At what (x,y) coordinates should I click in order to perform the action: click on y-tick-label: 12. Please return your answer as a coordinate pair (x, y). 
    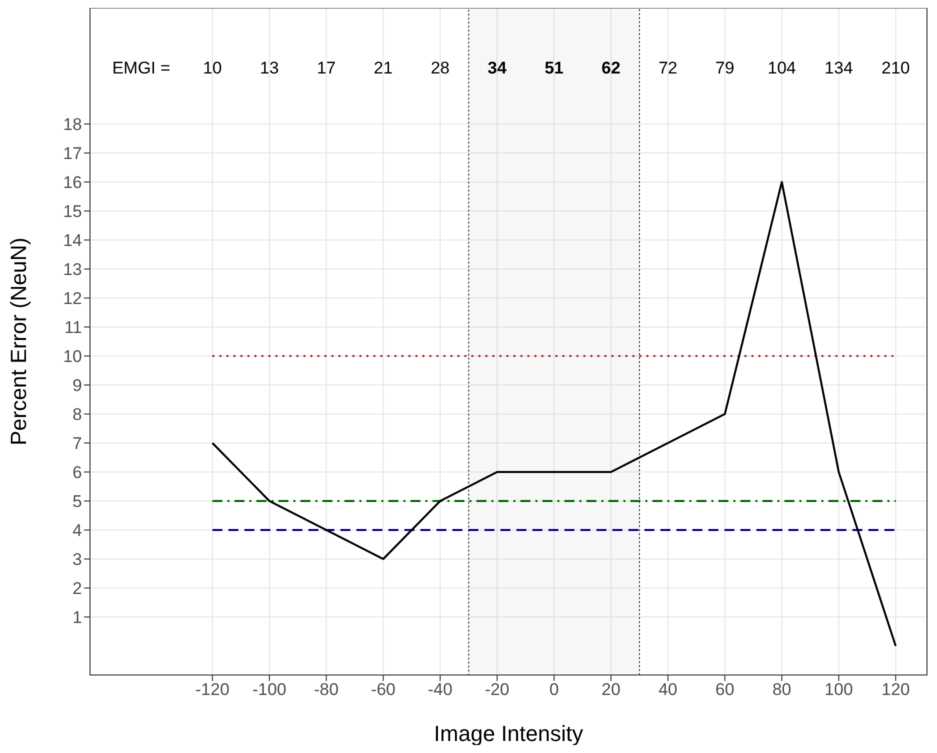
    Looking at the image, I should click on (72, 298).